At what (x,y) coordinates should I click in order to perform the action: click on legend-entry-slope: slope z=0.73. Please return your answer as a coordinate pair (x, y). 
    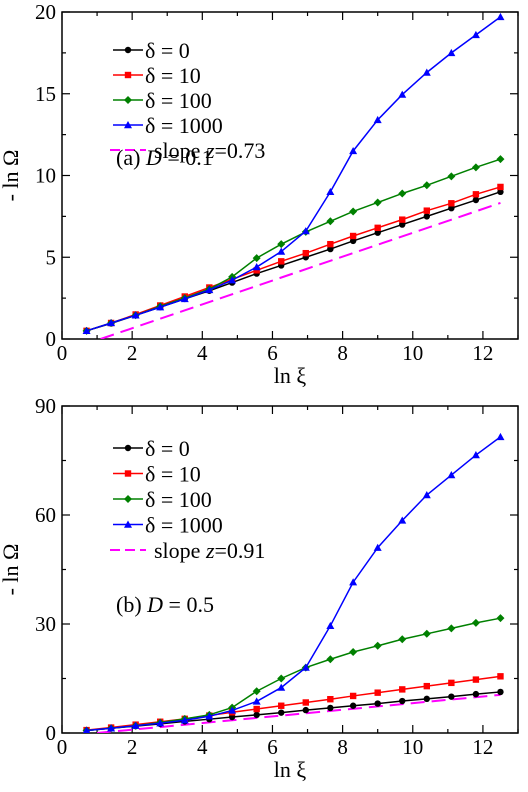
    Looking at the image, I should click on (187, 150).